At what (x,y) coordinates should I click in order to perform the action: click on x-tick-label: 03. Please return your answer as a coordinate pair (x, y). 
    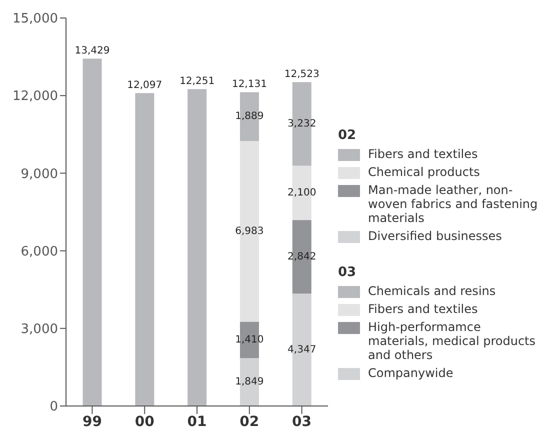
    Looking at the image, I should click on (302, 422).